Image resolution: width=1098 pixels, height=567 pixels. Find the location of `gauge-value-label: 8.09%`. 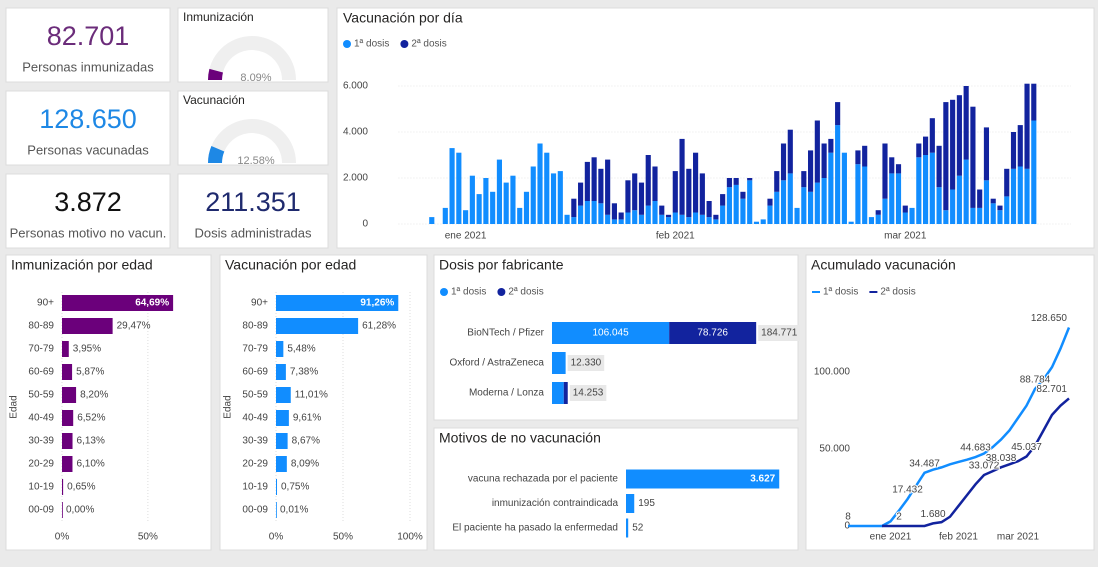

gauge-value-label: 8.09% is located at coordinates (255, 78).